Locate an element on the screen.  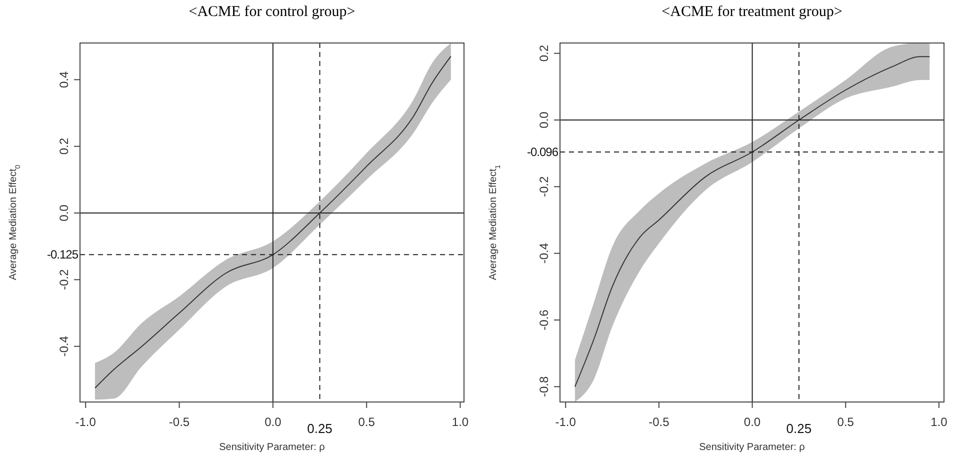
ref-line-label: -0.096 is located at coordinates (542, 152).